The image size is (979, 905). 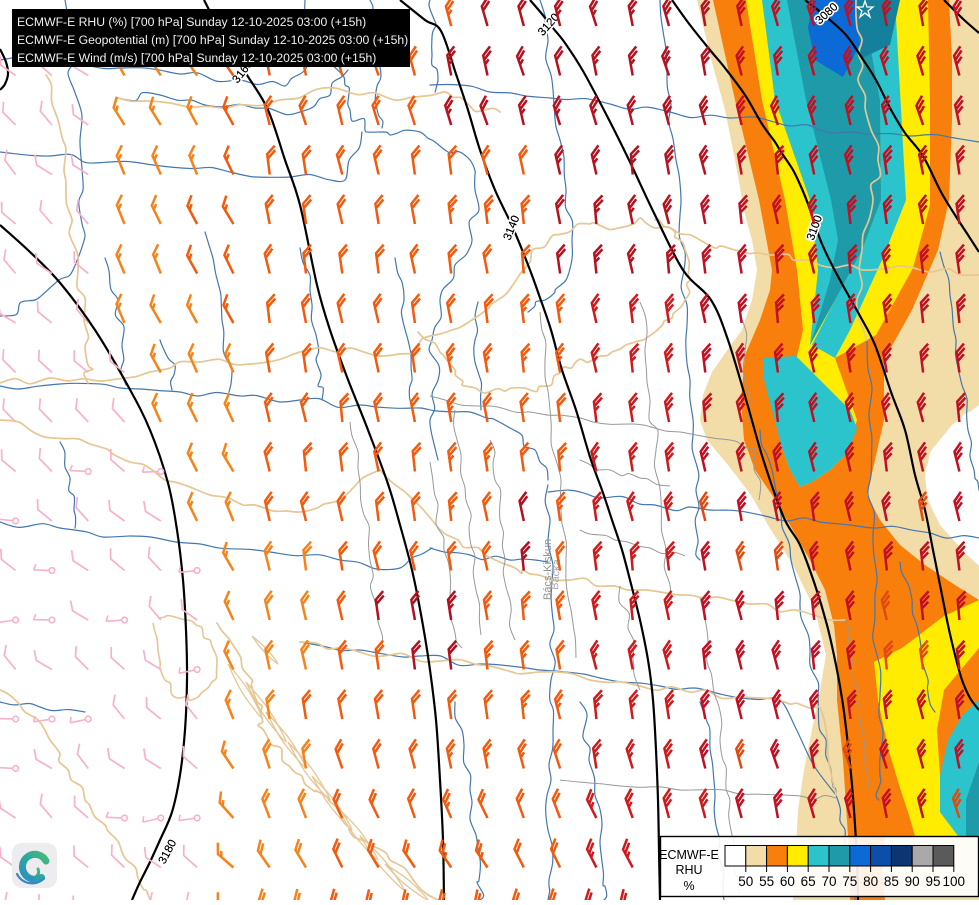 What do you see at coordinates (689, 855) in the screenshot?
I see `svg-text: ECMWF-E` at bounding box center [689, 855].